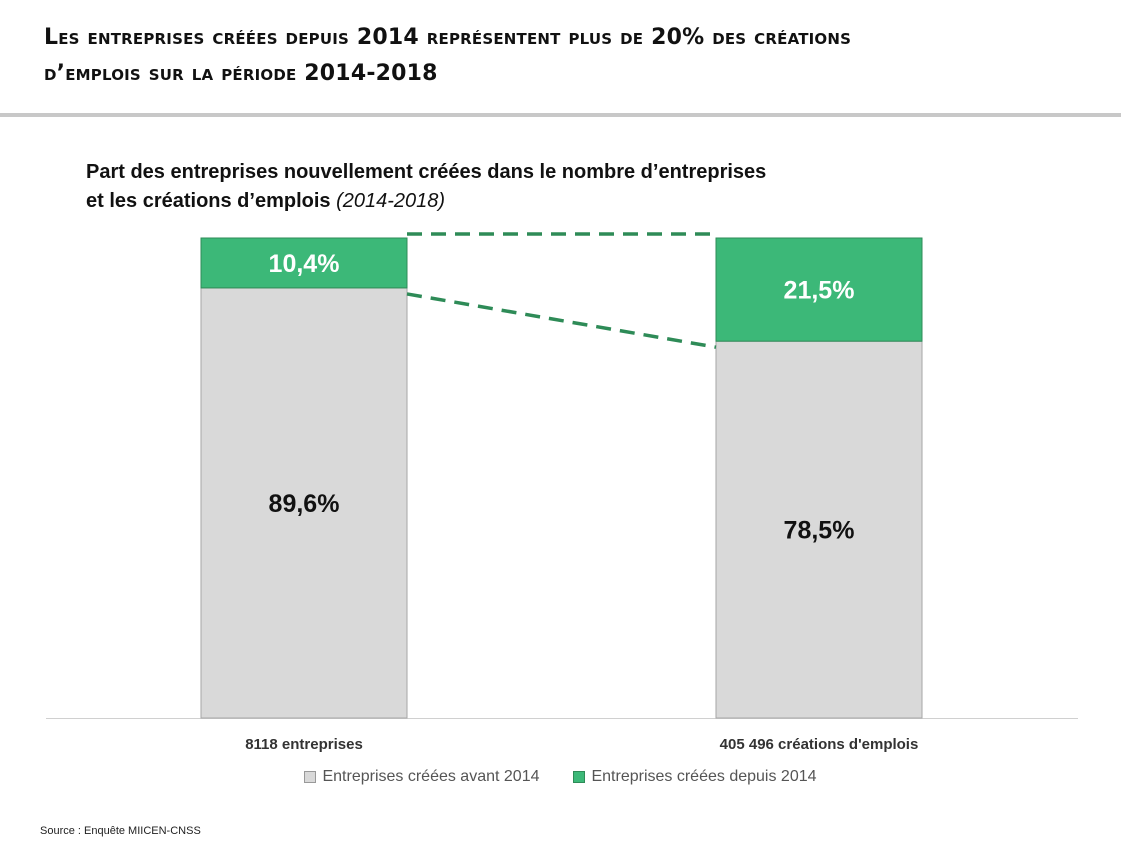 This screenshot has width=1121, height=845. What do you see at coordinates (431, 776) in the screenshot?
I see `legend-label-before-2014: Entreprises créées avant 2014` at bounding box center [431, 776].